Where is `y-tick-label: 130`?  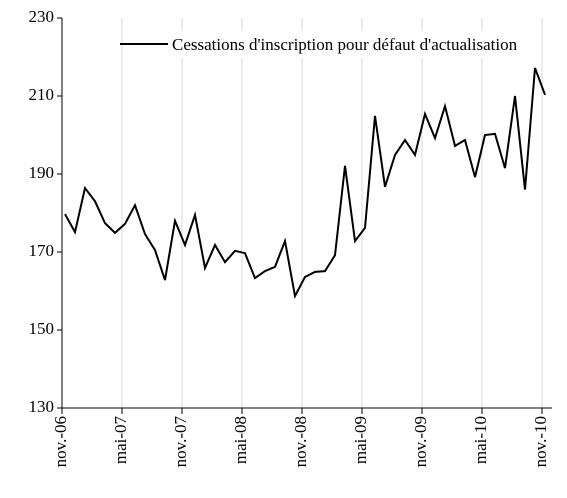 y-tick-label: 130 is located at coordinates (42, 406).